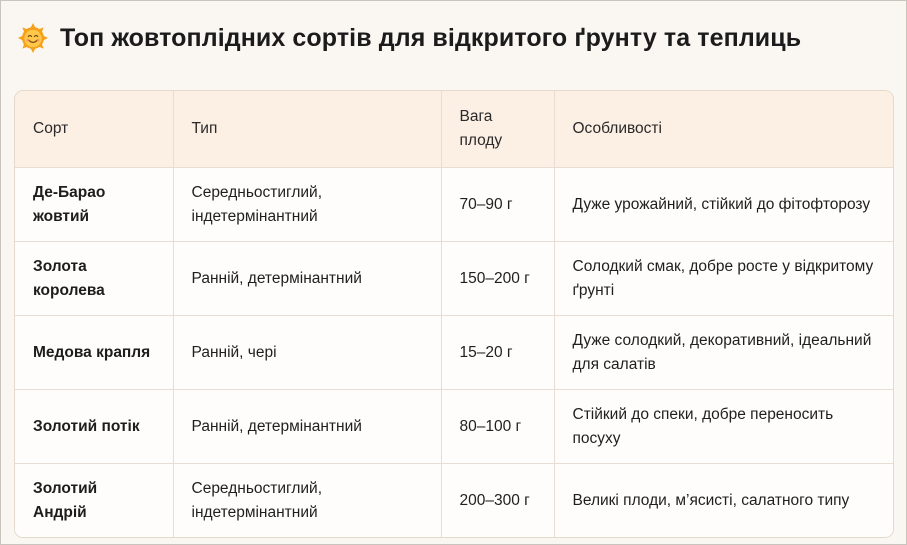 The image size is (907, 545). Describe the element at coordinates (498, 278) in the screenshot. I see `cell-weight: 150–200 г` at that location.